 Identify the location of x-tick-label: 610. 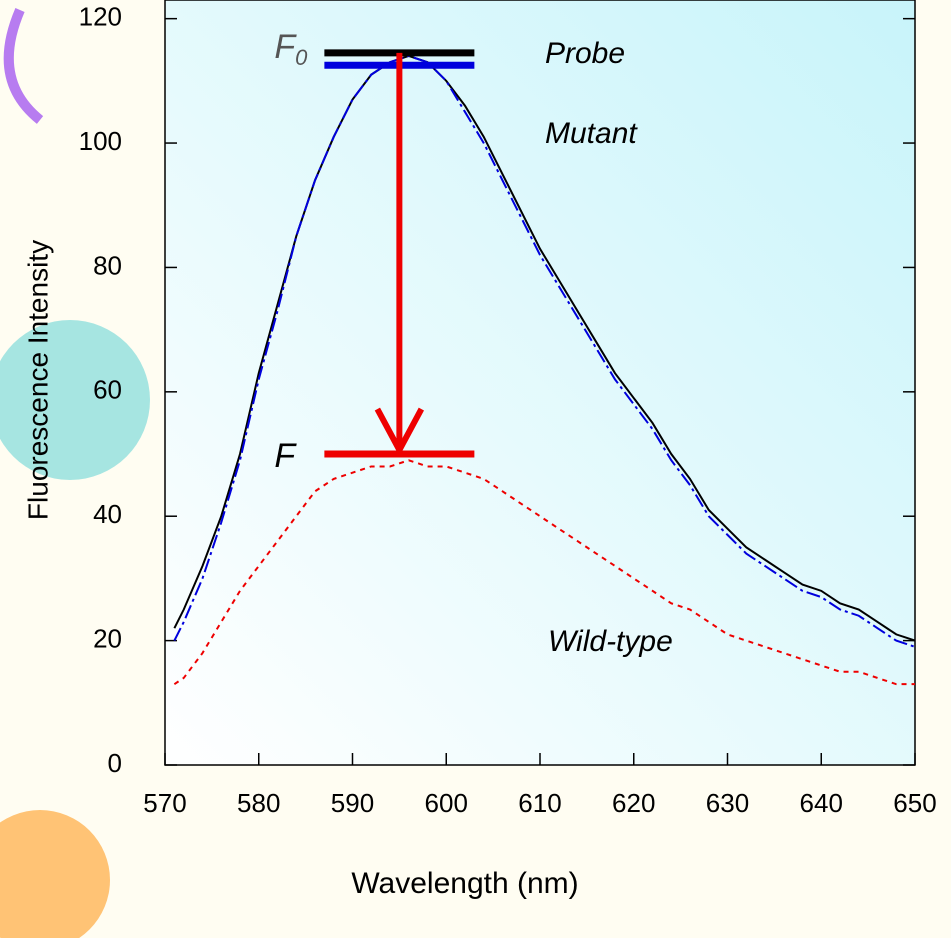
(539, 803).